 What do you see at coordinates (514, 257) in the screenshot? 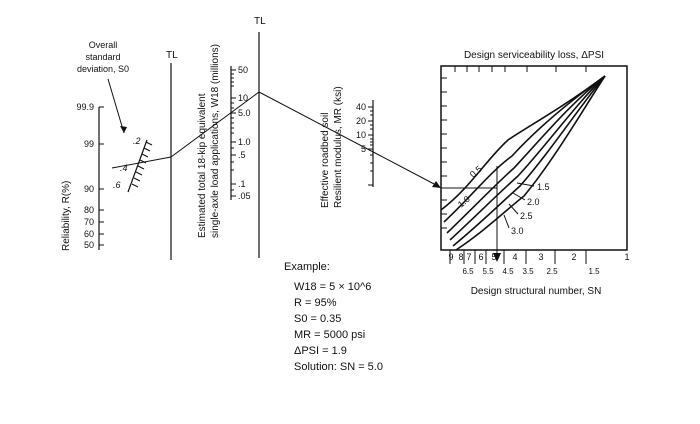
I see `sn-major-label: 4` at bounding box center [514, 257].